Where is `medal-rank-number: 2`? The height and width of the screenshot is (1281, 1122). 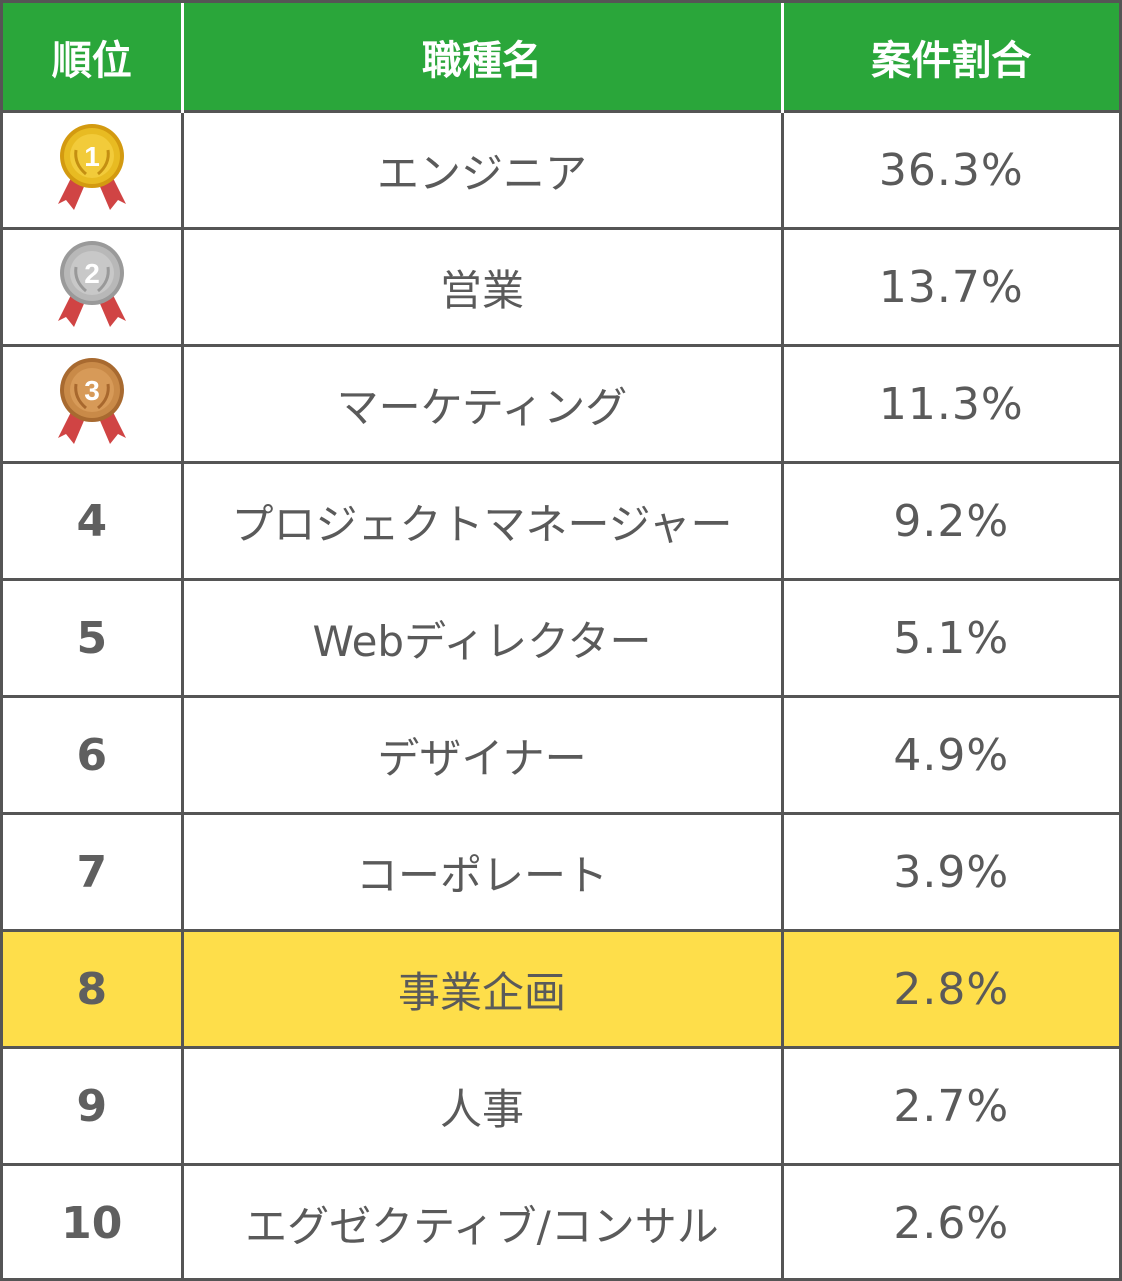
medal-rank-number: 2 is located at coordinates (92, 273).